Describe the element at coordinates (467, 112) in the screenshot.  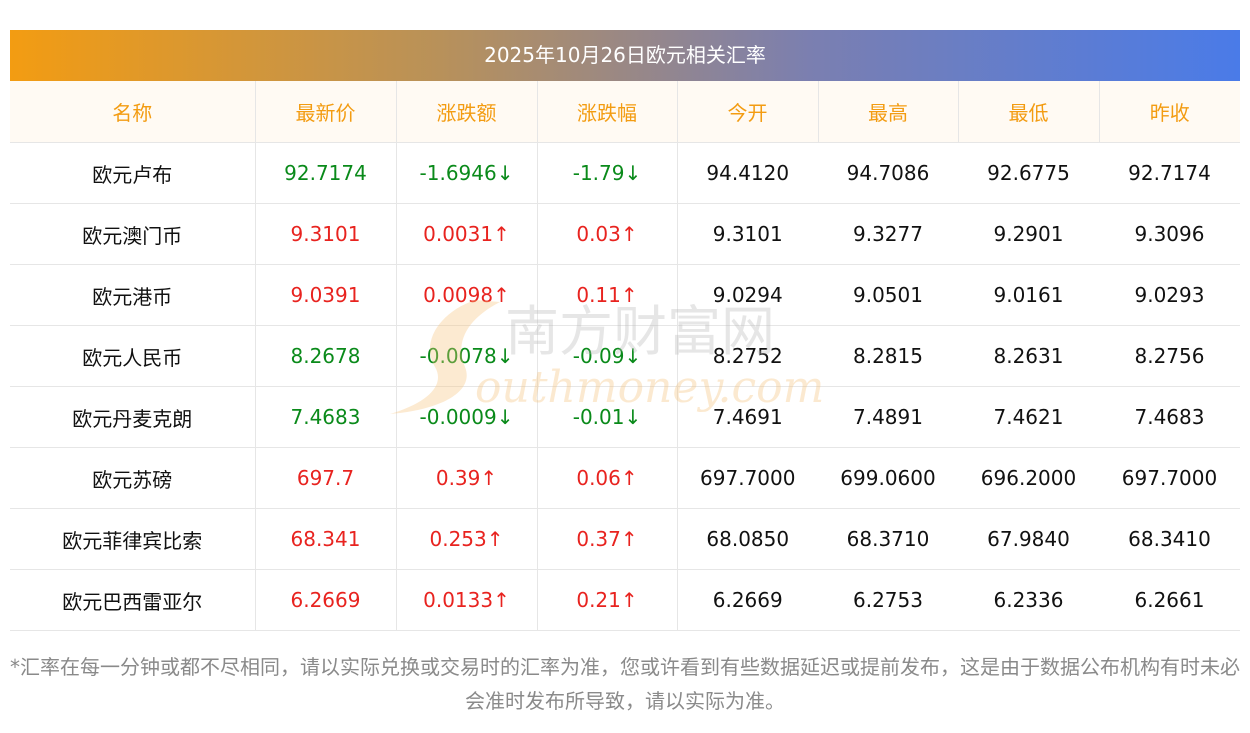
I see `header-change: 涨跌额` at that location.